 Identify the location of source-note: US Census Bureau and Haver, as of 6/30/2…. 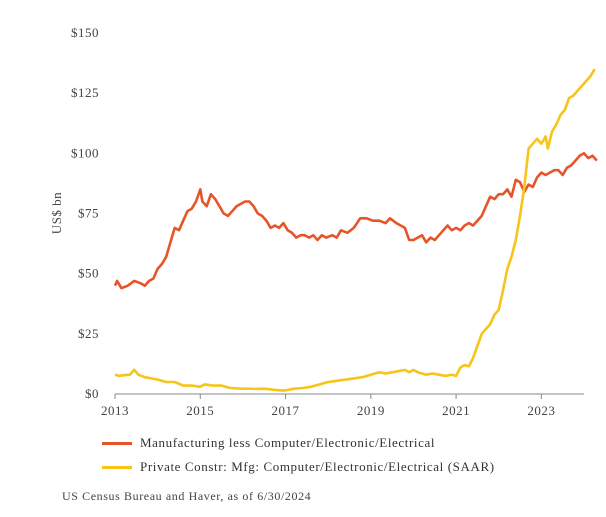
(187, 496).